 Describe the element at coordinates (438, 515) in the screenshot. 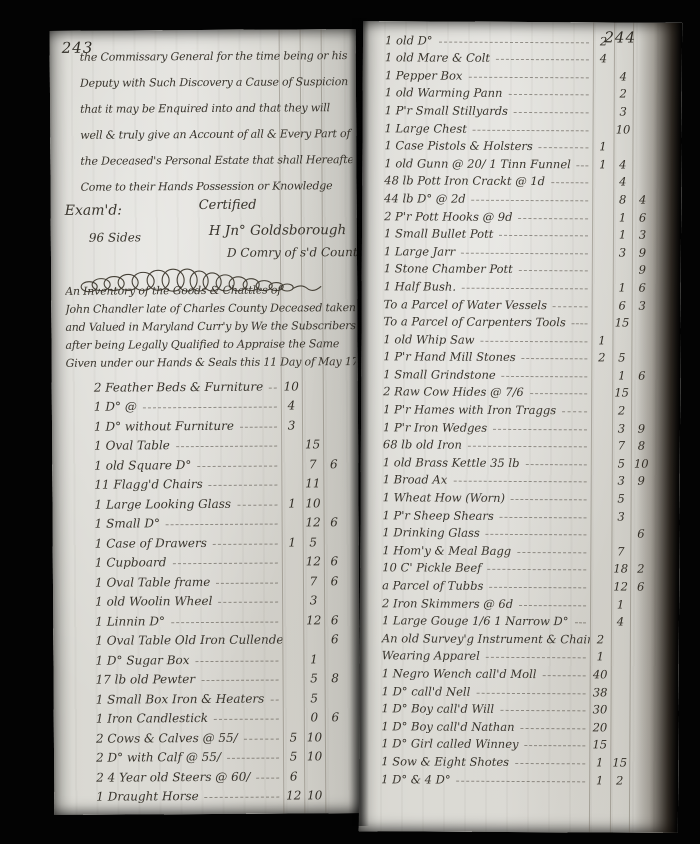

I see `item-label: 1 P'r Sheep Shears` at that location.